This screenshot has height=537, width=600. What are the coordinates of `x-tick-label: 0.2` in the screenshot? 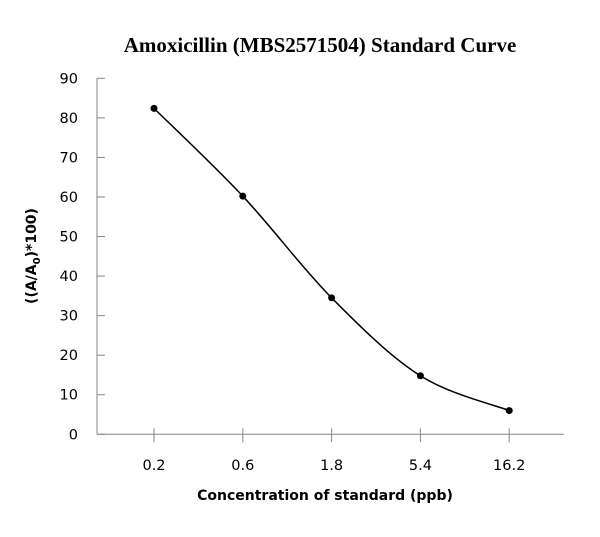 It's located at (153, 466).